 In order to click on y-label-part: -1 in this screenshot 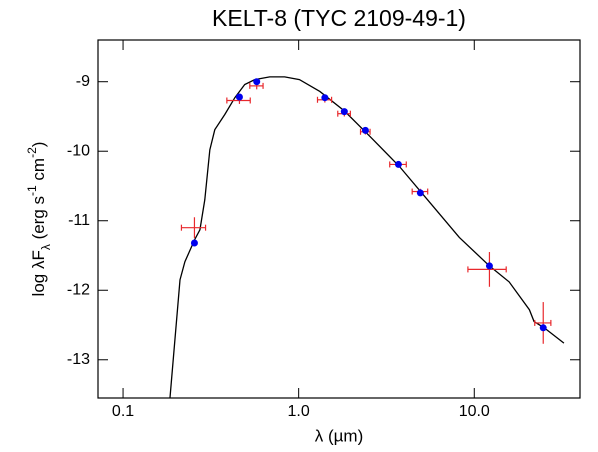, I will do `click(32, 190)`.